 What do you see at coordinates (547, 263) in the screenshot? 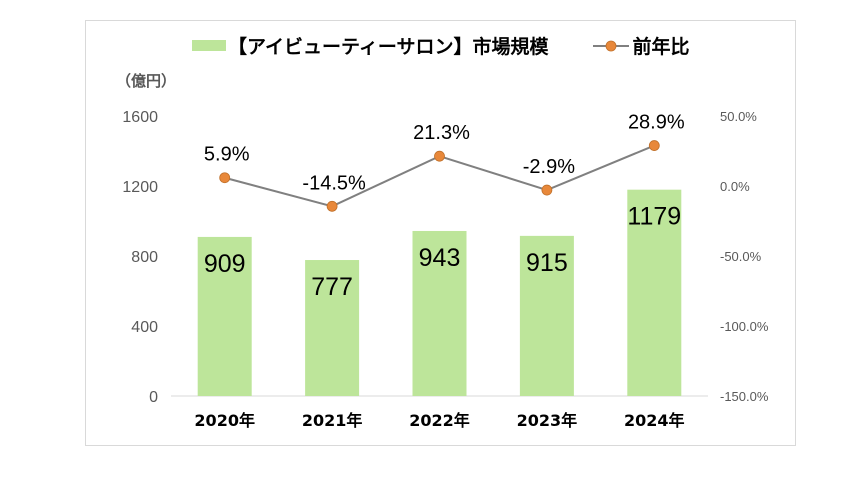
I see `bar-data-label: 915` at bounding box center [547, 263].